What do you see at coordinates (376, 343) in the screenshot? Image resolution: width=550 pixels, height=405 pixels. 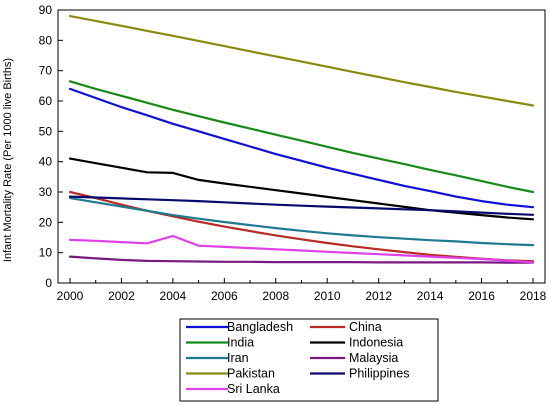 I see `legend-label-indonesia: Indonesia` at bounding box center [376, 343].